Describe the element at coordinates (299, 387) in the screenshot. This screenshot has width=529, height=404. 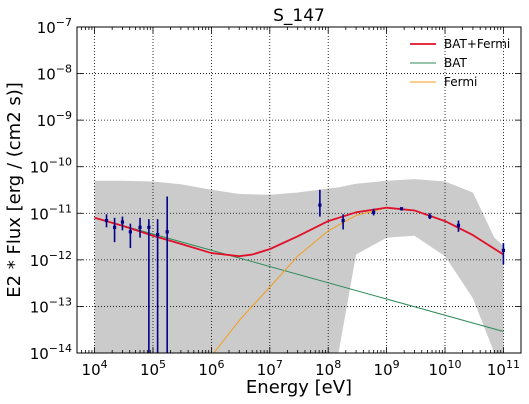
I see `x-axis-label: Energy [eV]` at that location.